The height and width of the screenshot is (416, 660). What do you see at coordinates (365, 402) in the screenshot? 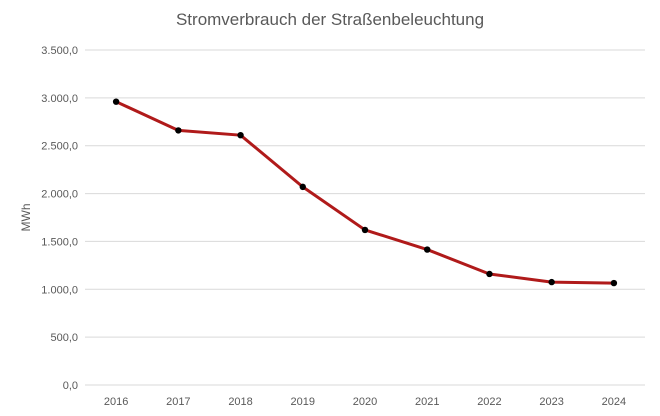
I see `x-tick-label: 2020` at bounding box center [365, 402].